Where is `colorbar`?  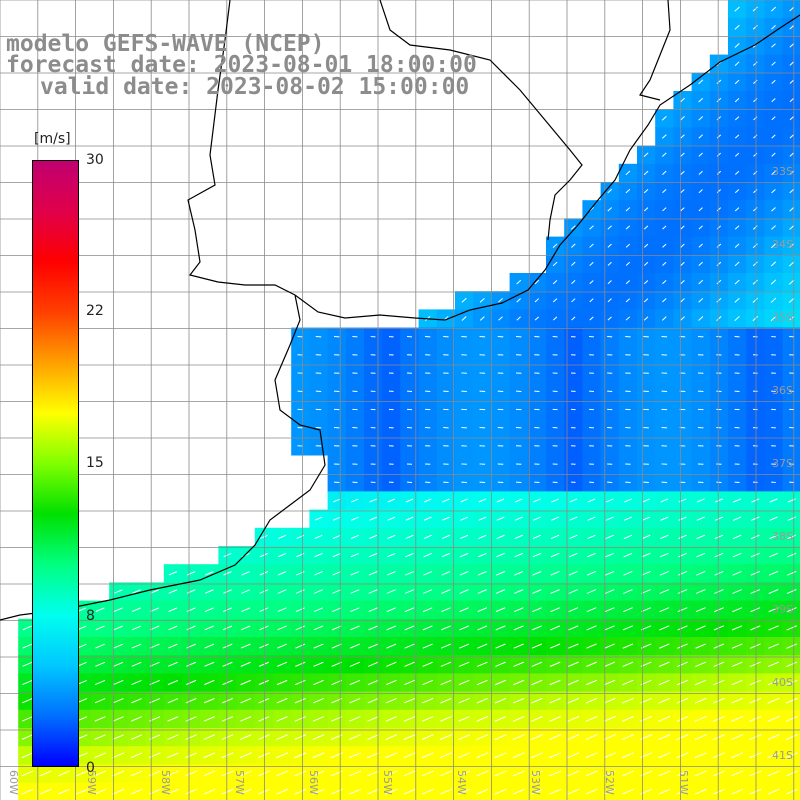 colorbar is located at coordinates (55, 463).